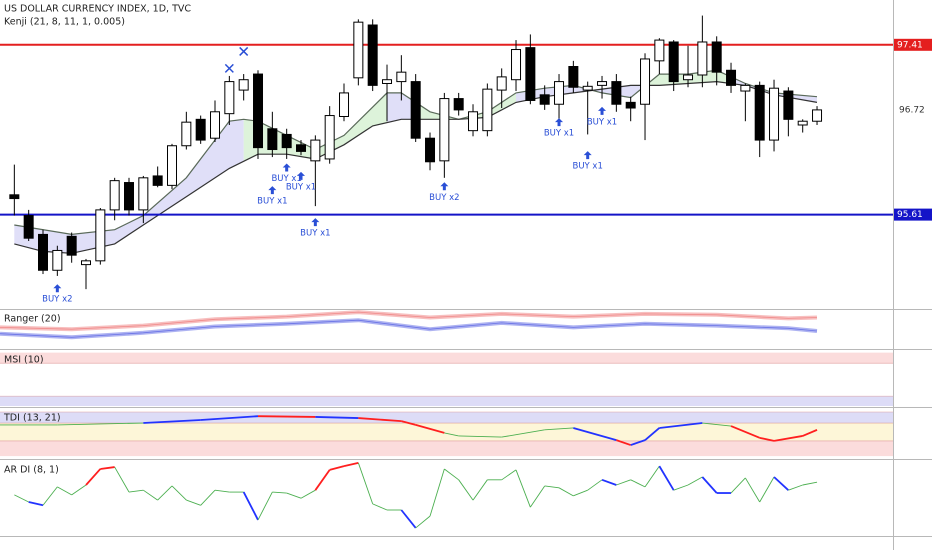 Image resolution: width=932 pixels, height=550 pixels. What do you see at coordinates (910, 45) in the screenshot?
I see `level-label: 97.41` at bounding box center [910, 45].